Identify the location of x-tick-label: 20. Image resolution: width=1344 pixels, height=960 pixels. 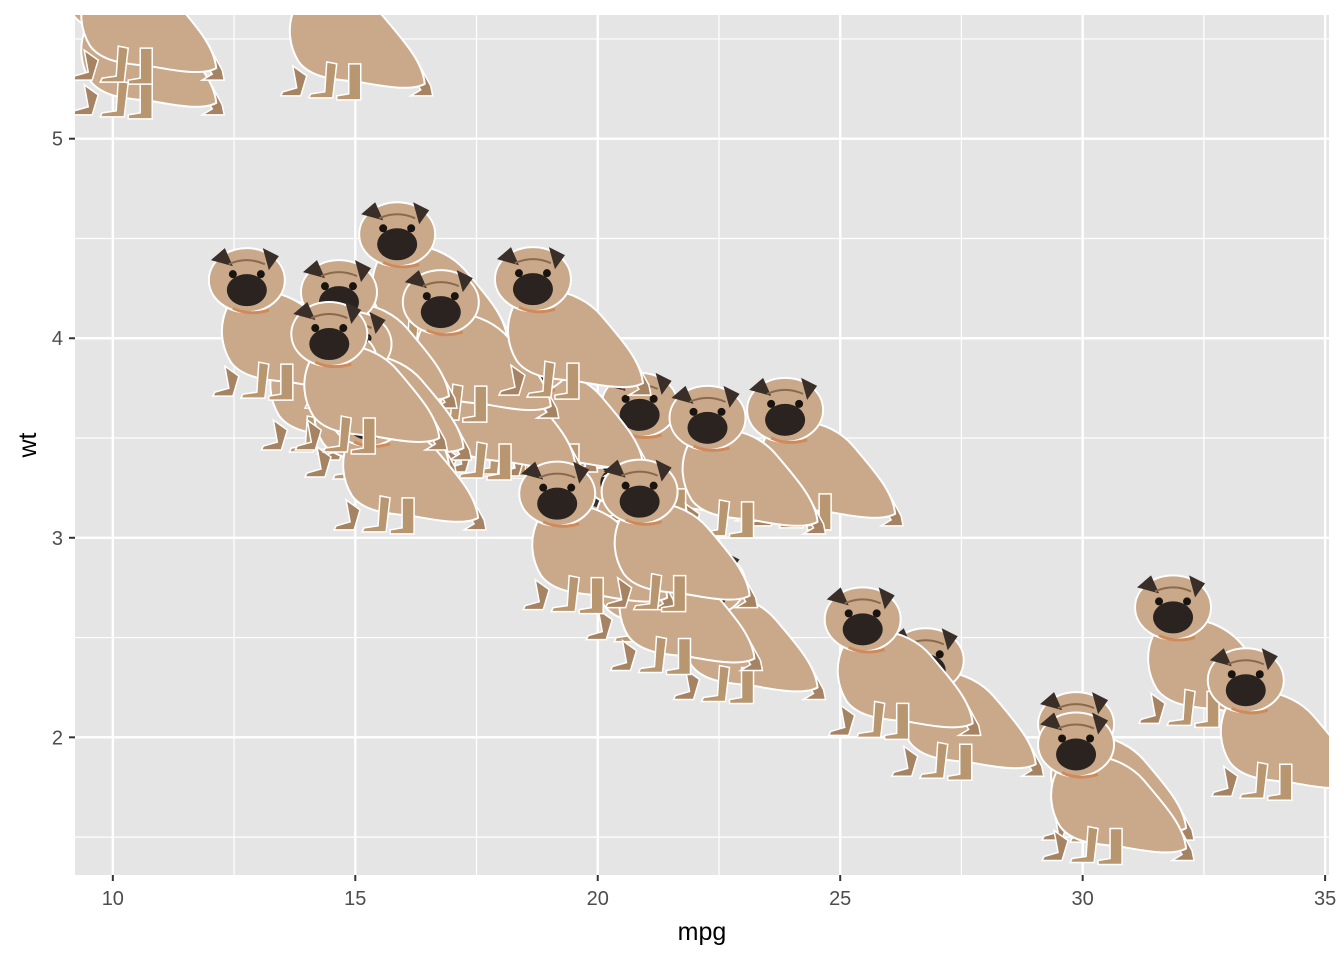
(598, 899).